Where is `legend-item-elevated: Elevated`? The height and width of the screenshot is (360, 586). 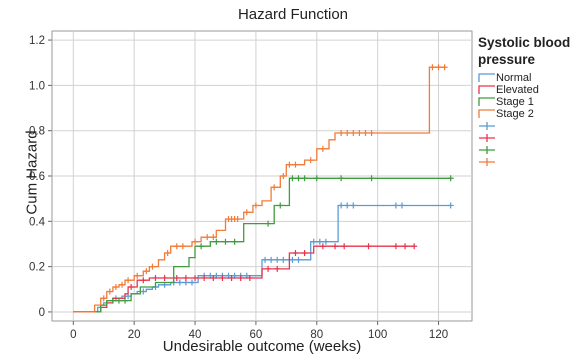 legend-item-elevated: Elevated is located at coordinates (532, 90).